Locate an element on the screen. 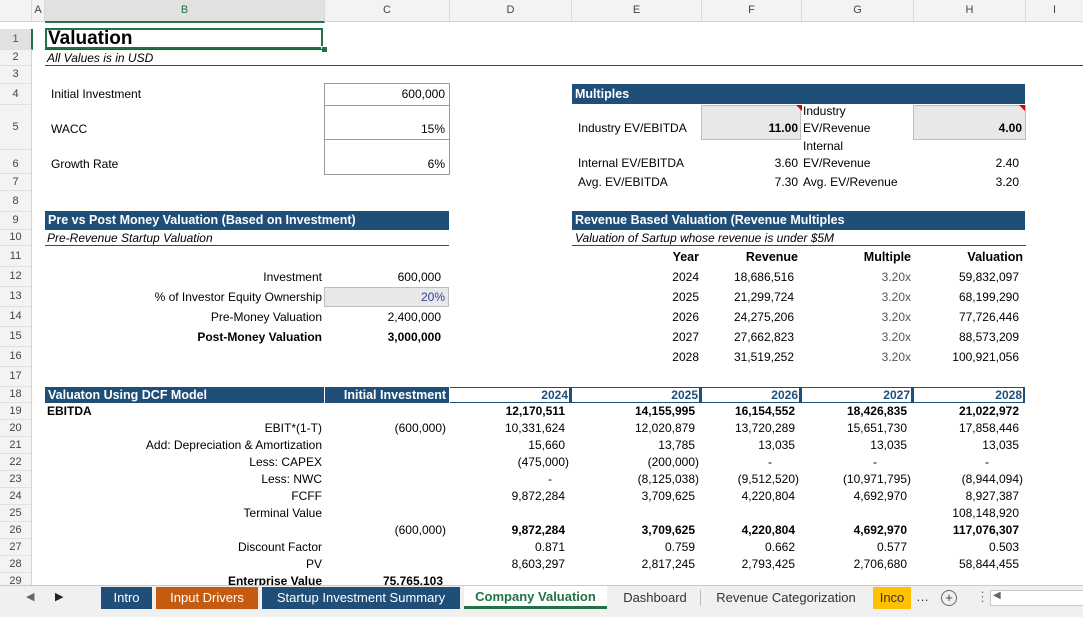 Image resolution: width=1083 pixels, height=617 pixels. scroll-tabs-left-icon: ◀ is located at coordinates (30, 597).